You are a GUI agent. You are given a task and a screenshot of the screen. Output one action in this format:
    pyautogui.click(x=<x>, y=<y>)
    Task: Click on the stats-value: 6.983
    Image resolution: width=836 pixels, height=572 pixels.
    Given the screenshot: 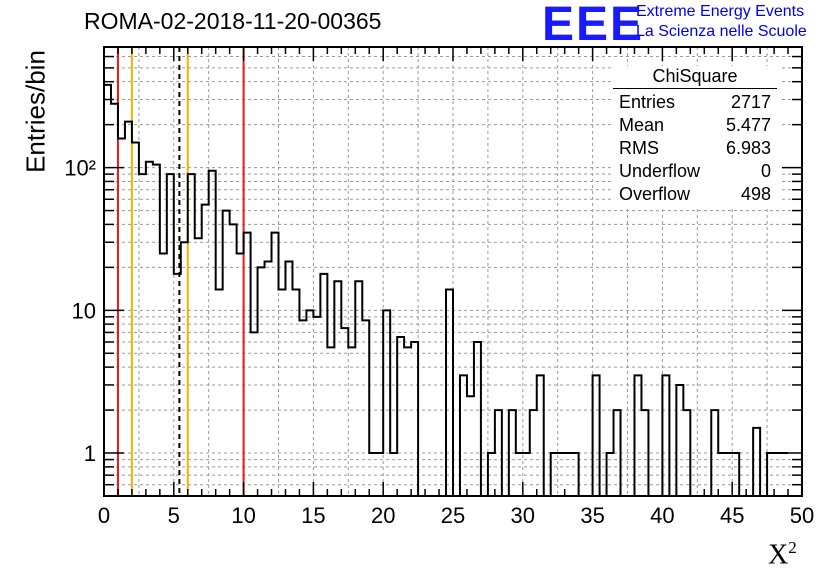 What is the action you would take?
    pyautogui.click(x=748, y=148)
    